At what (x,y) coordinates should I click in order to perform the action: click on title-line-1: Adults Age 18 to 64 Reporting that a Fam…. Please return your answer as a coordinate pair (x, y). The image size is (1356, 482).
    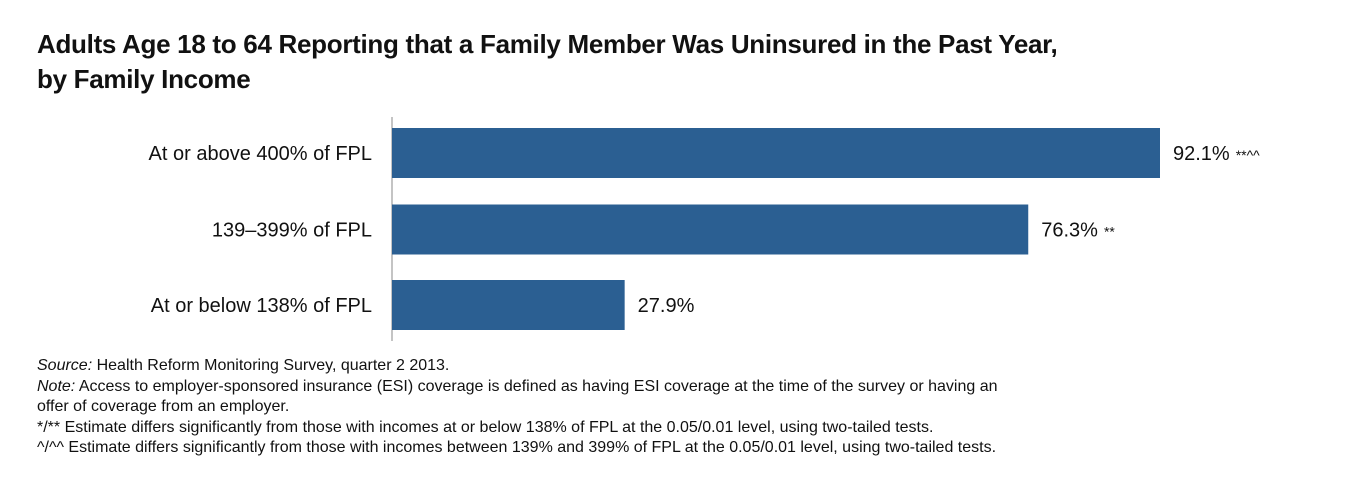
    Looking at the image, I should click on (547, 44).